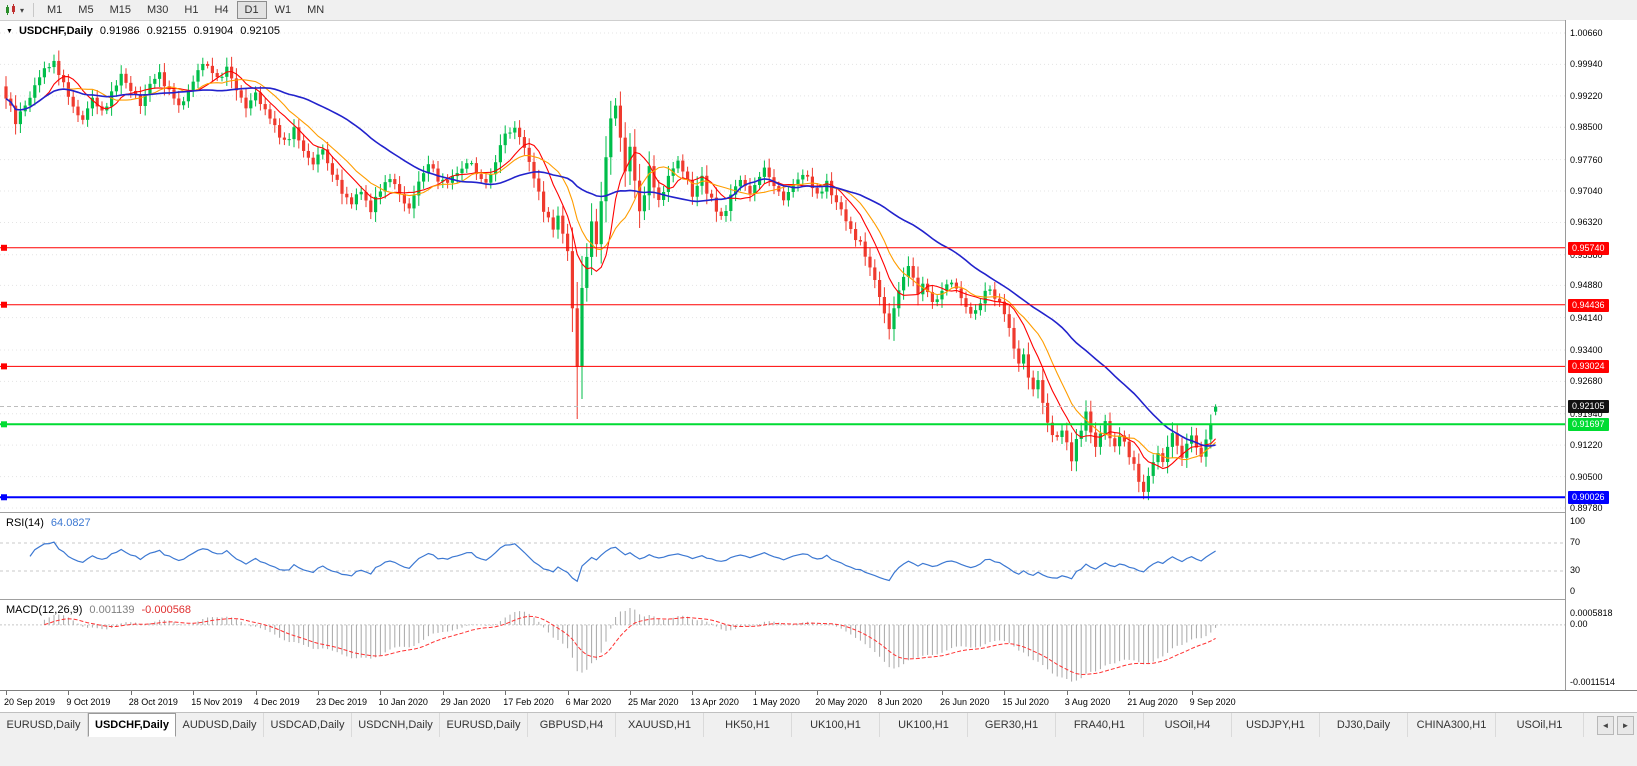 This screenshot has width=1637, height=766. I want to click on timeframe-button-h1: H1, so click(191, 10).